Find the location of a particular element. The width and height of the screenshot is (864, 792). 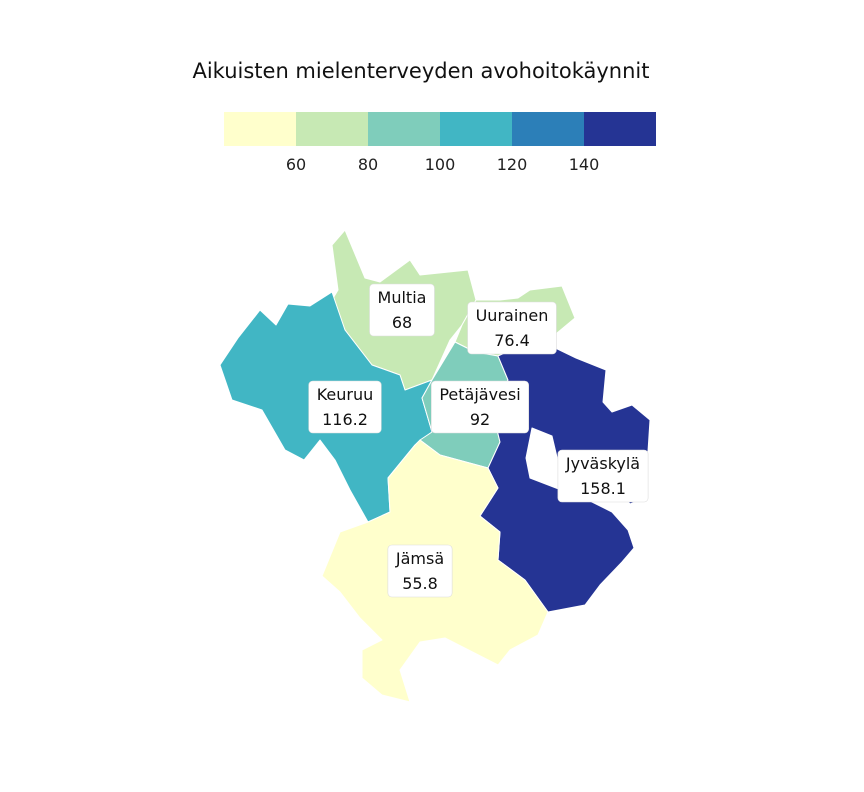

region-value-label: 55.8 is located at coordinates (420, 583).